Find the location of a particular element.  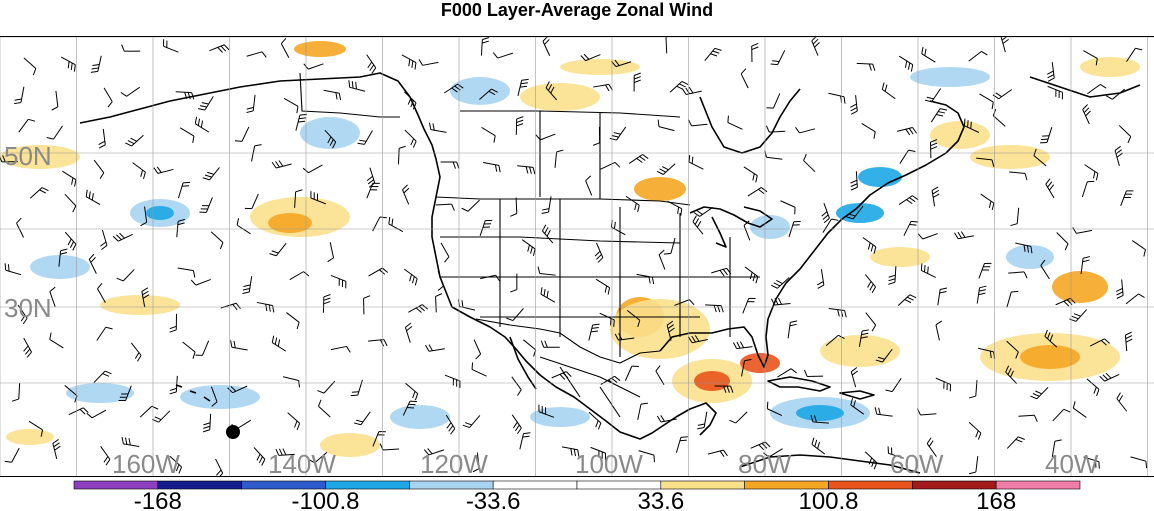

colorbar-label: 33.6 is located at coordinates (660, 499).